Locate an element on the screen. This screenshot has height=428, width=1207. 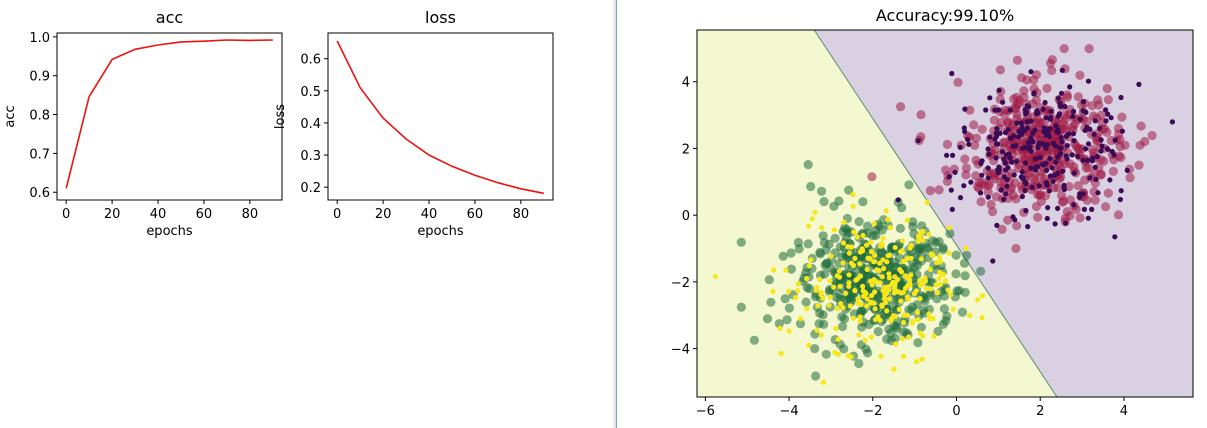
axes-frame is located at coordinates (169, 116).